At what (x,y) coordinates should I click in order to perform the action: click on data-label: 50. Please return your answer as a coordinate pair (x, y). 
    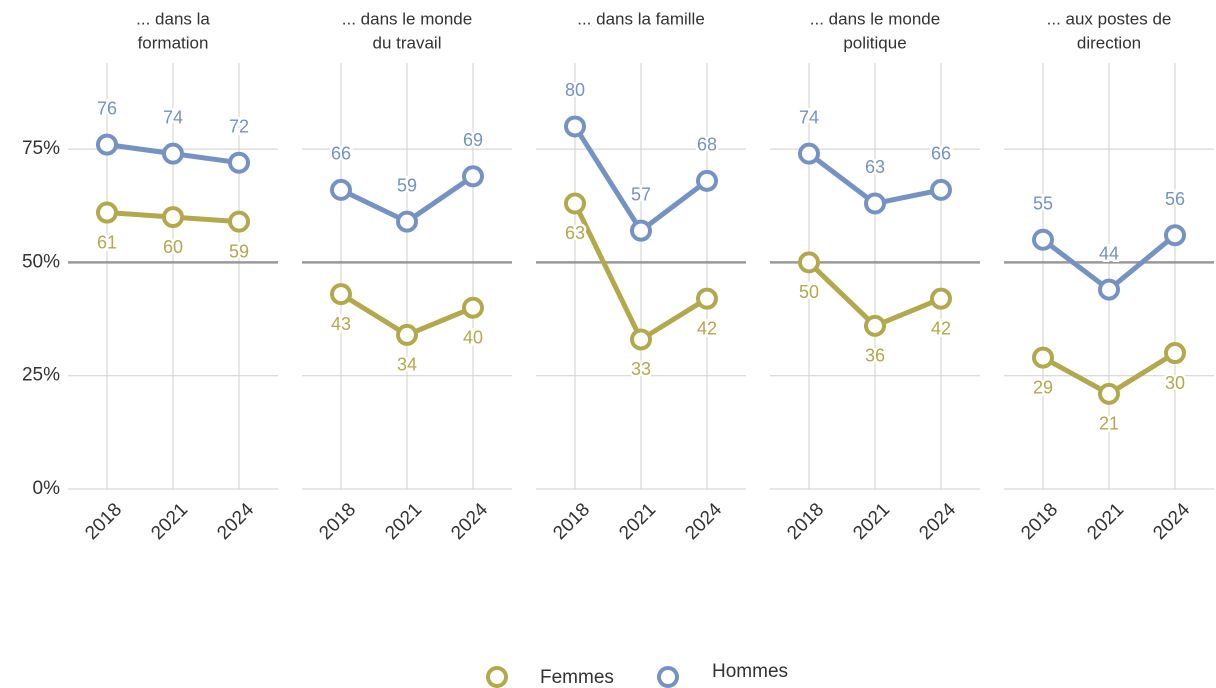
    Looking at the image, I should click on (809, 292).